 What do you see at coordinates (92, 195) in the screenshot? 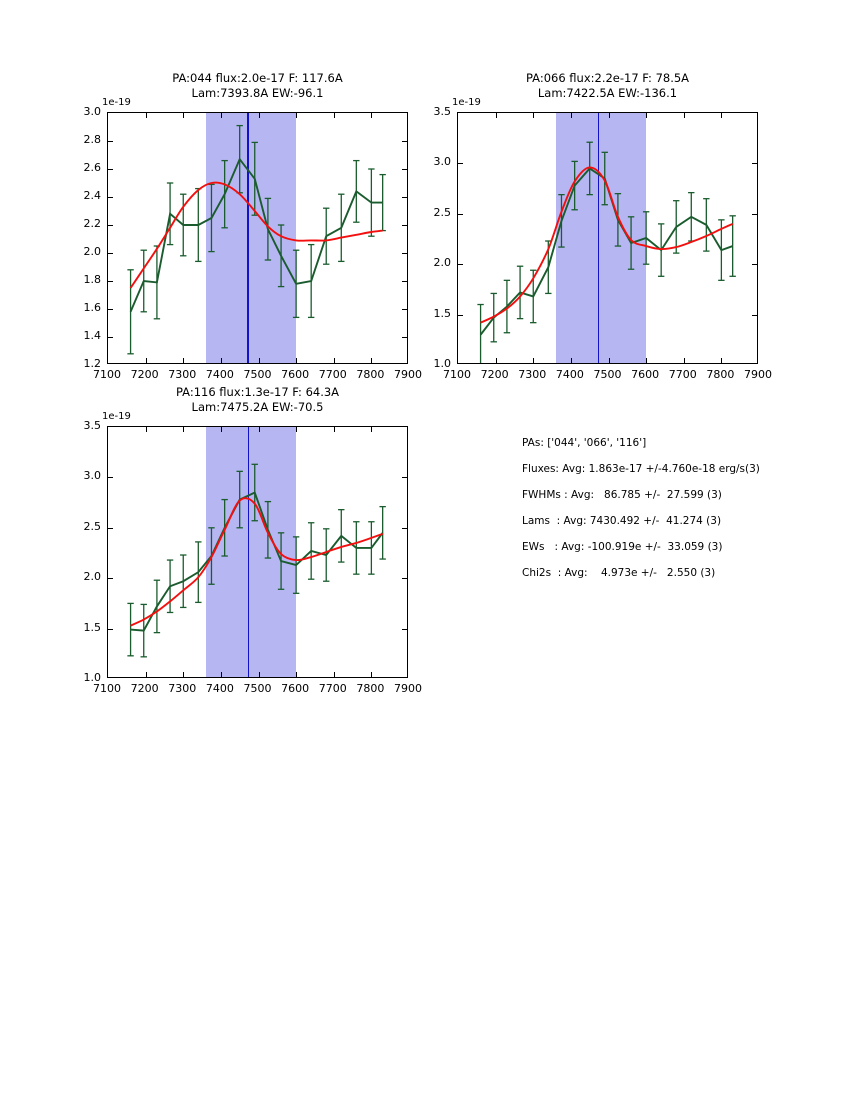
I see `y-tick-label: 2.4` at bounding box center [92, 195].